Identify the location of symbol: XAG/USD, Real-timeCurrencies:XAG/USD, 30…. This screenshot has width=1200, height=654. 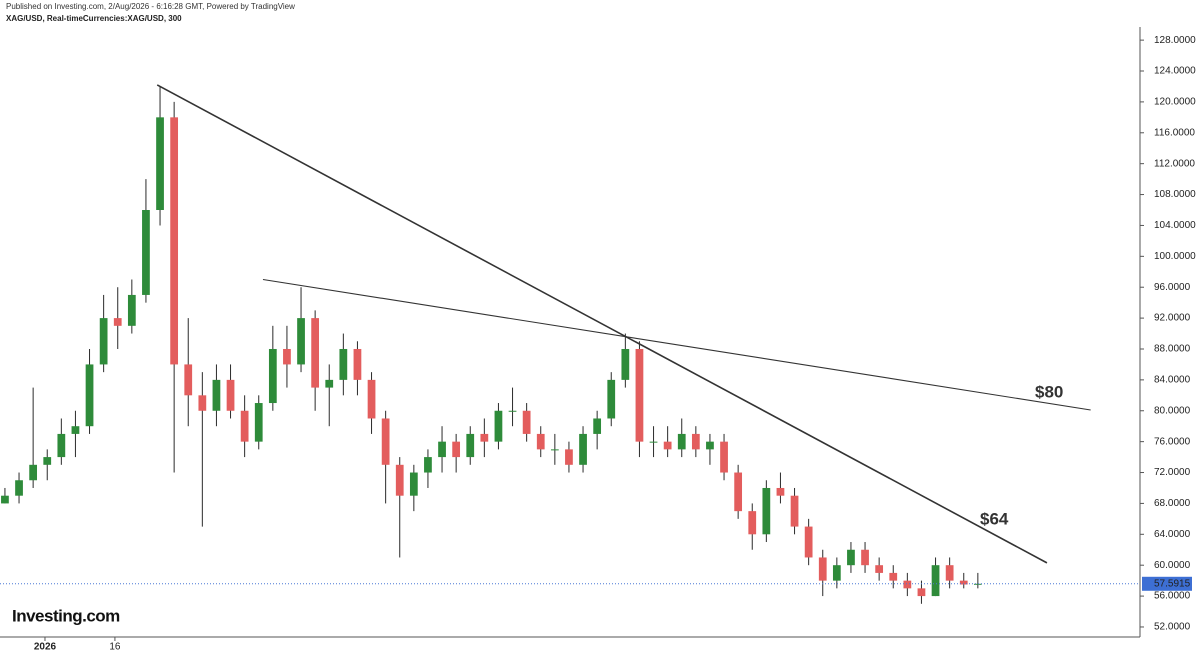
(94, 18).